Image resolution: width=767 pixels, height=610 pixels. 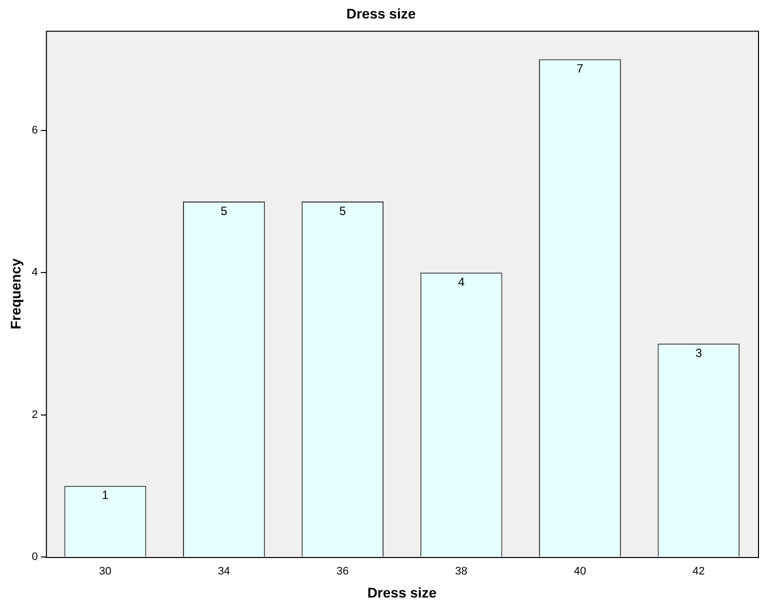 What do you see at coordinates (35, 130) in the screenshot?
I see `y-tick-label: 6` at bounding box center [35, 130].